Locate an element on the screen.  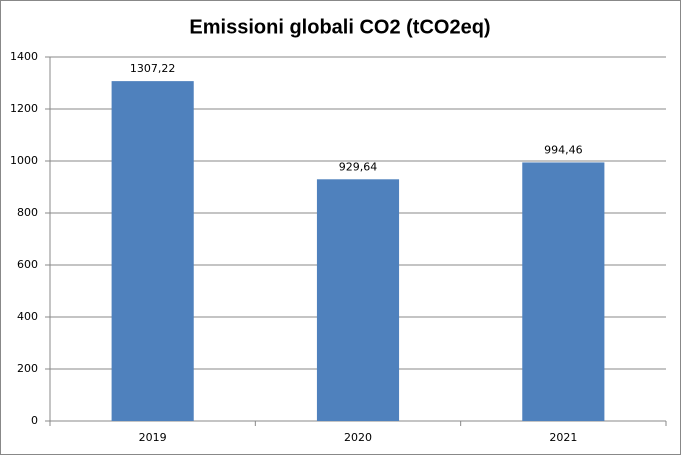
chart-title: Emissioni globali CO2 (tCO2eq) is located at coordinates (339, 27).